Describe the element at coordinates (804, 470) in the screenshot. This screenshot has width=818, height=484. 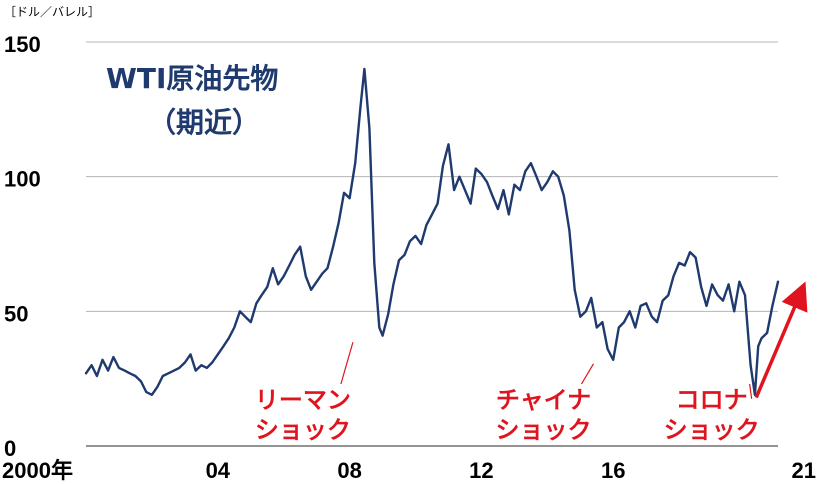
I see `x-tick-label-21: 21` at that location.